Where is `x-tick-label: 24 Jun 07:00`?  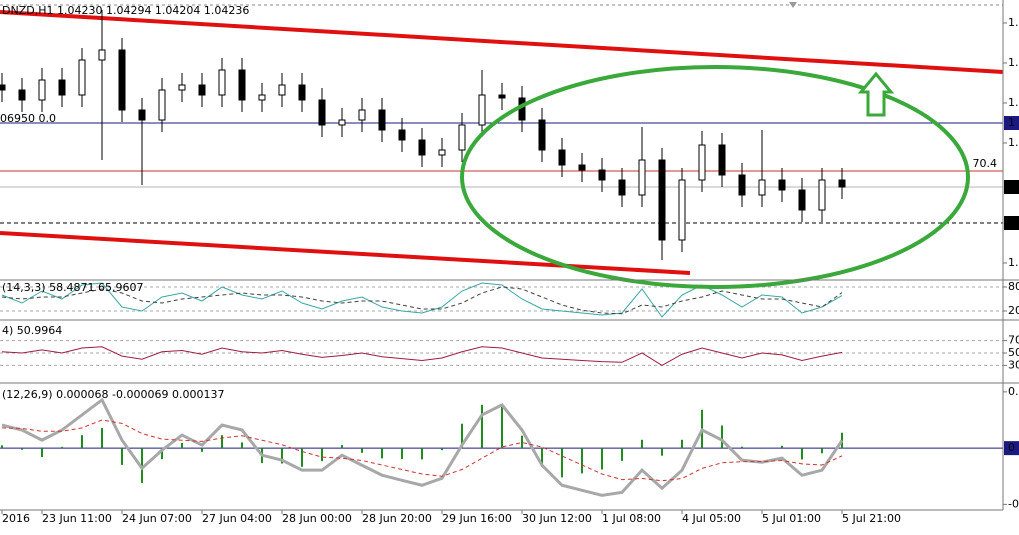
x-tick-label: 24 Jun 07:00 is located at coordinates (157, 518).